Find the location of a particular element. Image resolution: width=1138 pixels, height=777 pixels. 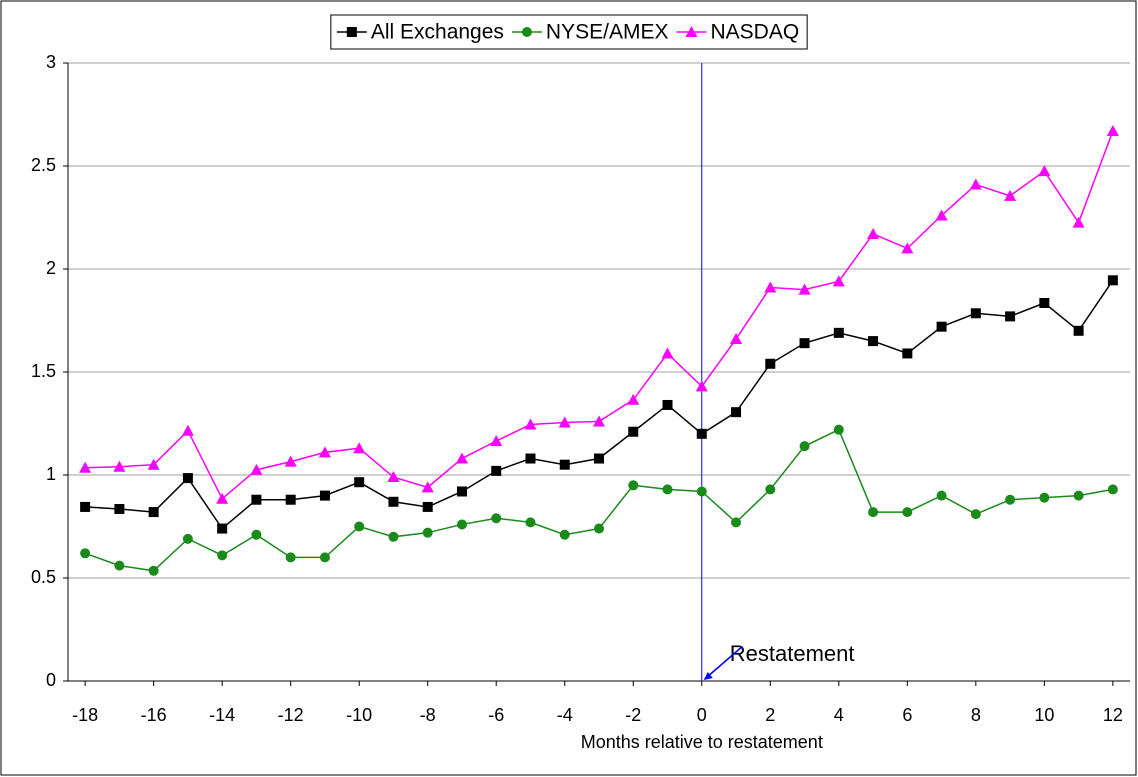

x-tick-label: 6 is located at coordinates (907, 715).